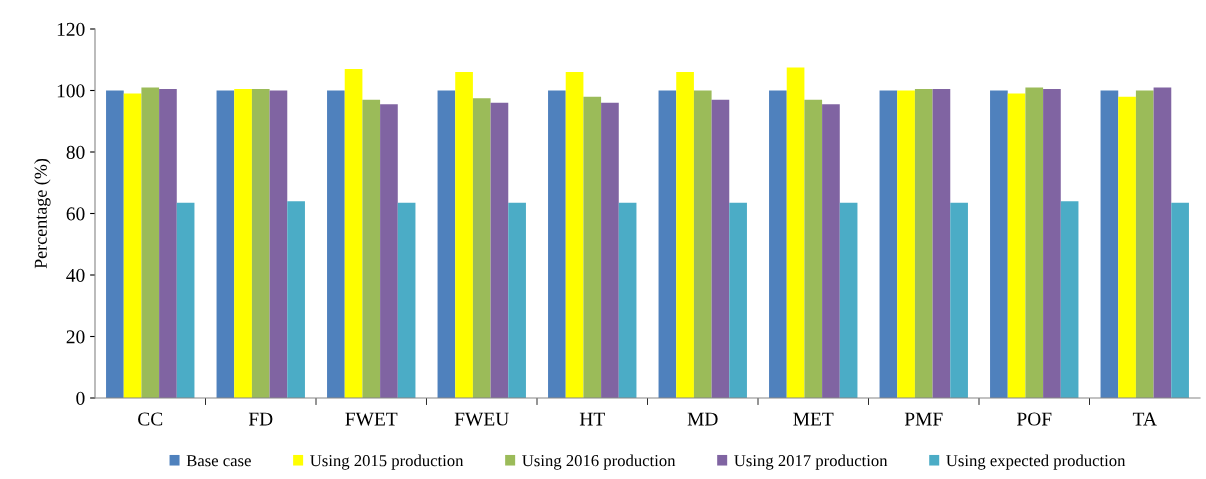  I want to click on y-tick-label: 60, so click(75, 214).